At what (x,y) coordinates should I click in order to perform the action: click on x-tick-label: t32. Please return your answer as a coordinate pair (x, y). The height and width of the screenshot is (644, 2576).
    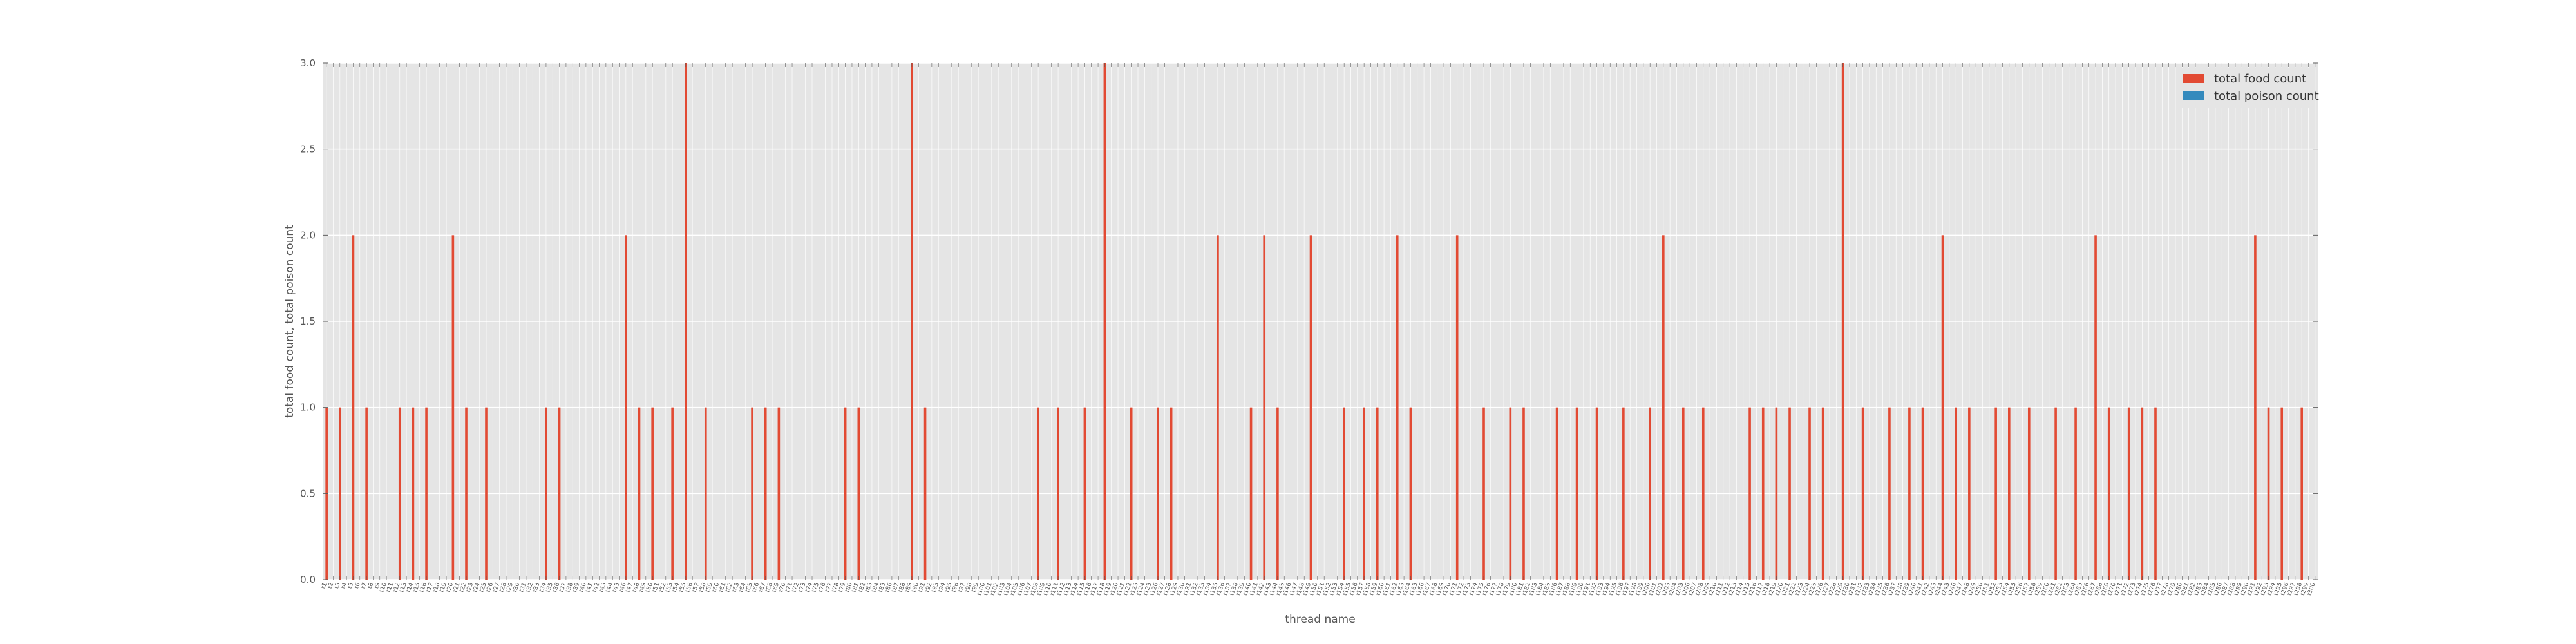
    Looking at the image, I should click on (530, 588).